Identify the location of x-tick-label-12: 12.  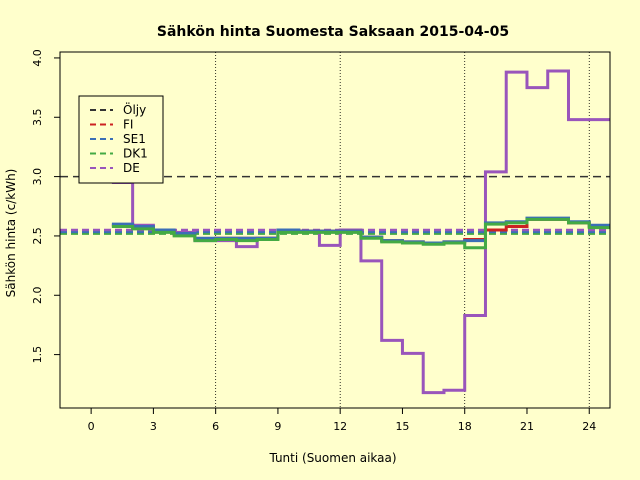
(340, 426).